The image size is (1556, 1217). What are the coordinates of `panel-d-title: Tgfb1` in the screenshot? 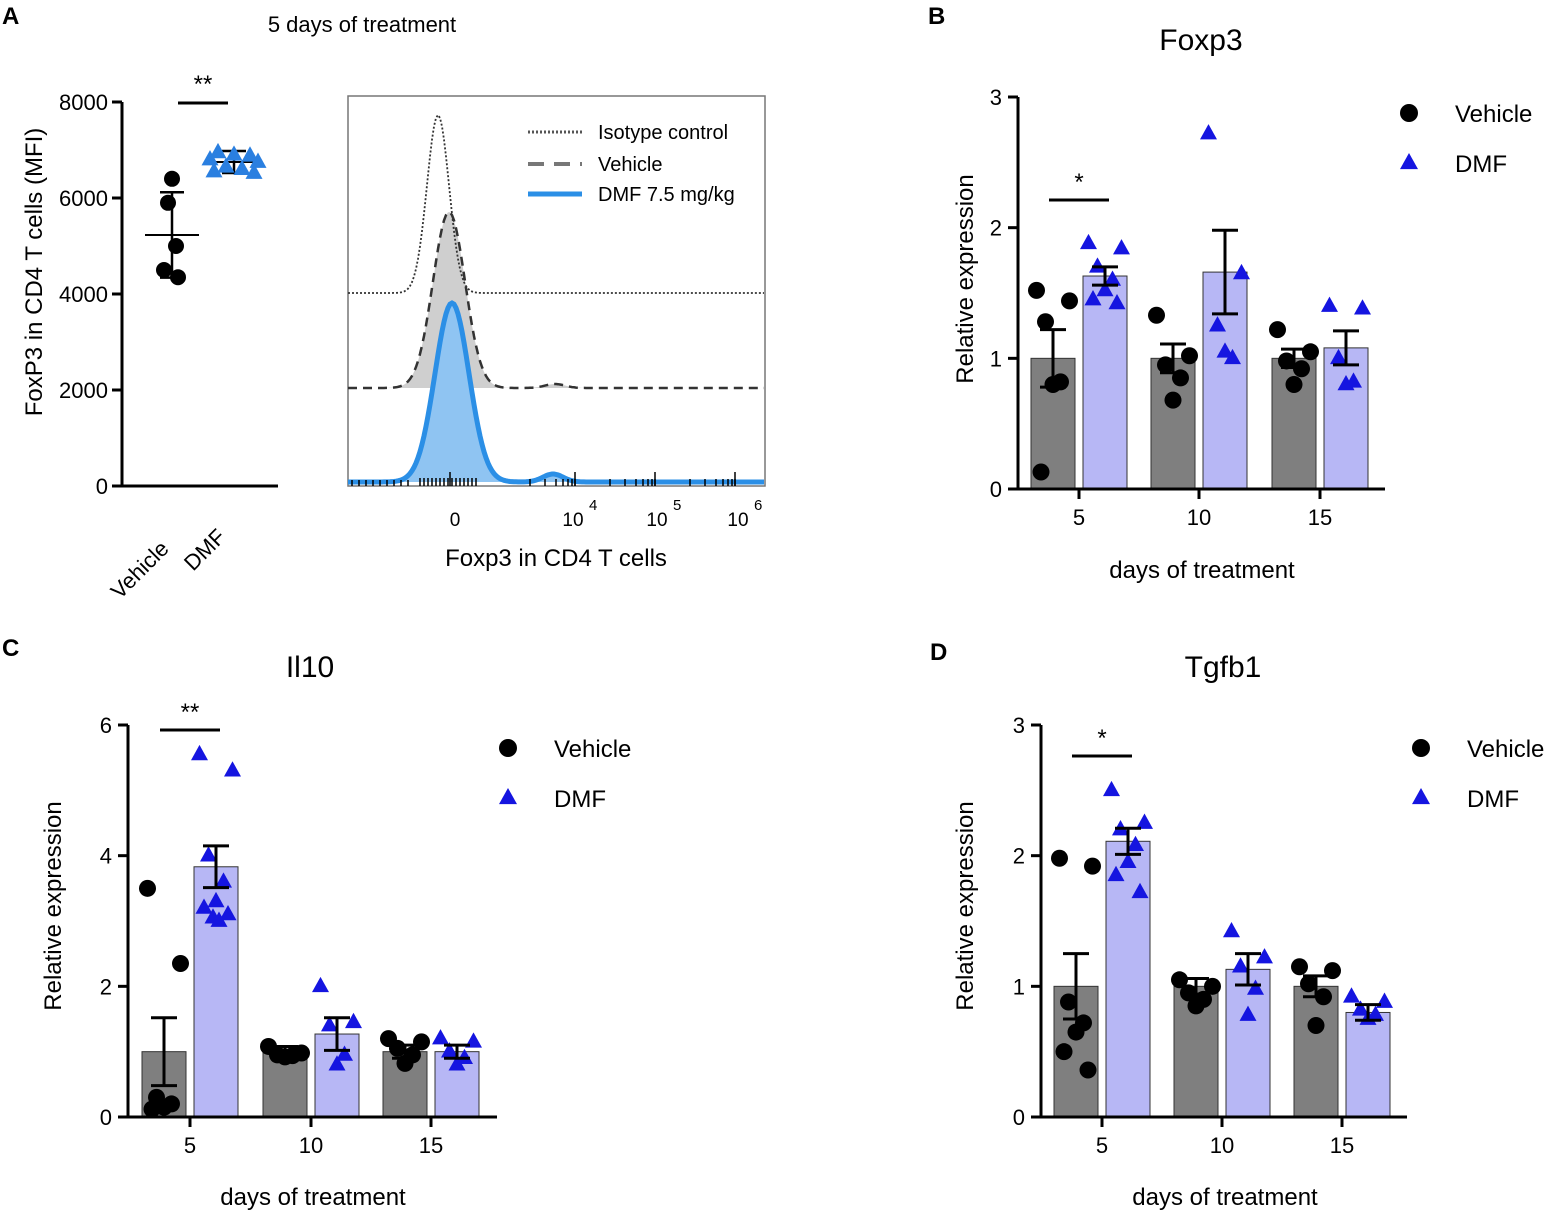 It's located at (1223, 667).